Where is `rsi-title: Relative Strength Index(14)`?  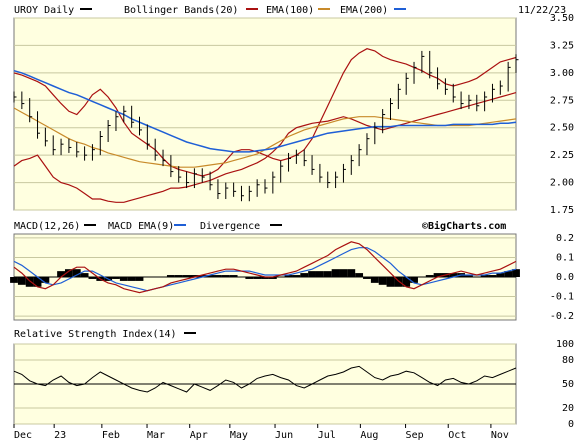
rsi-title: Relative Strength Index(14) is located at coordinates (95, 334).